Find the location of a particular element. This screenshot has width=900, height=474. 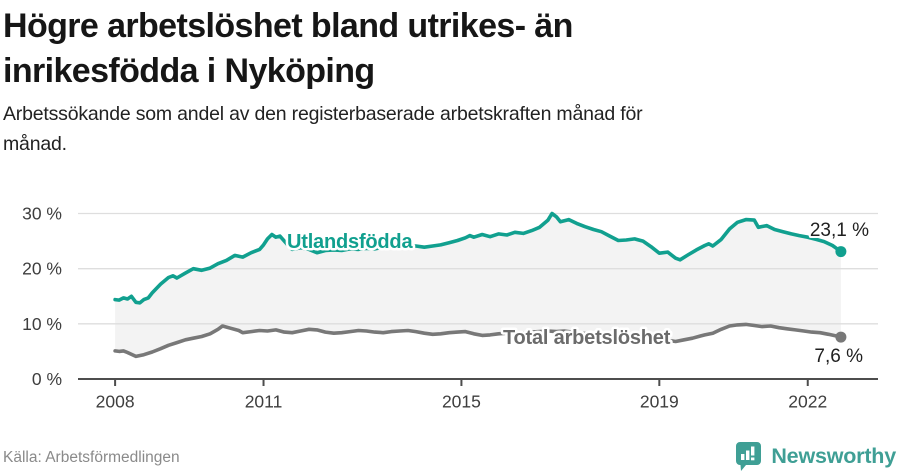

newsworthy-speech-bubble-bar-chart-icon is located at coordinates (749, 456).